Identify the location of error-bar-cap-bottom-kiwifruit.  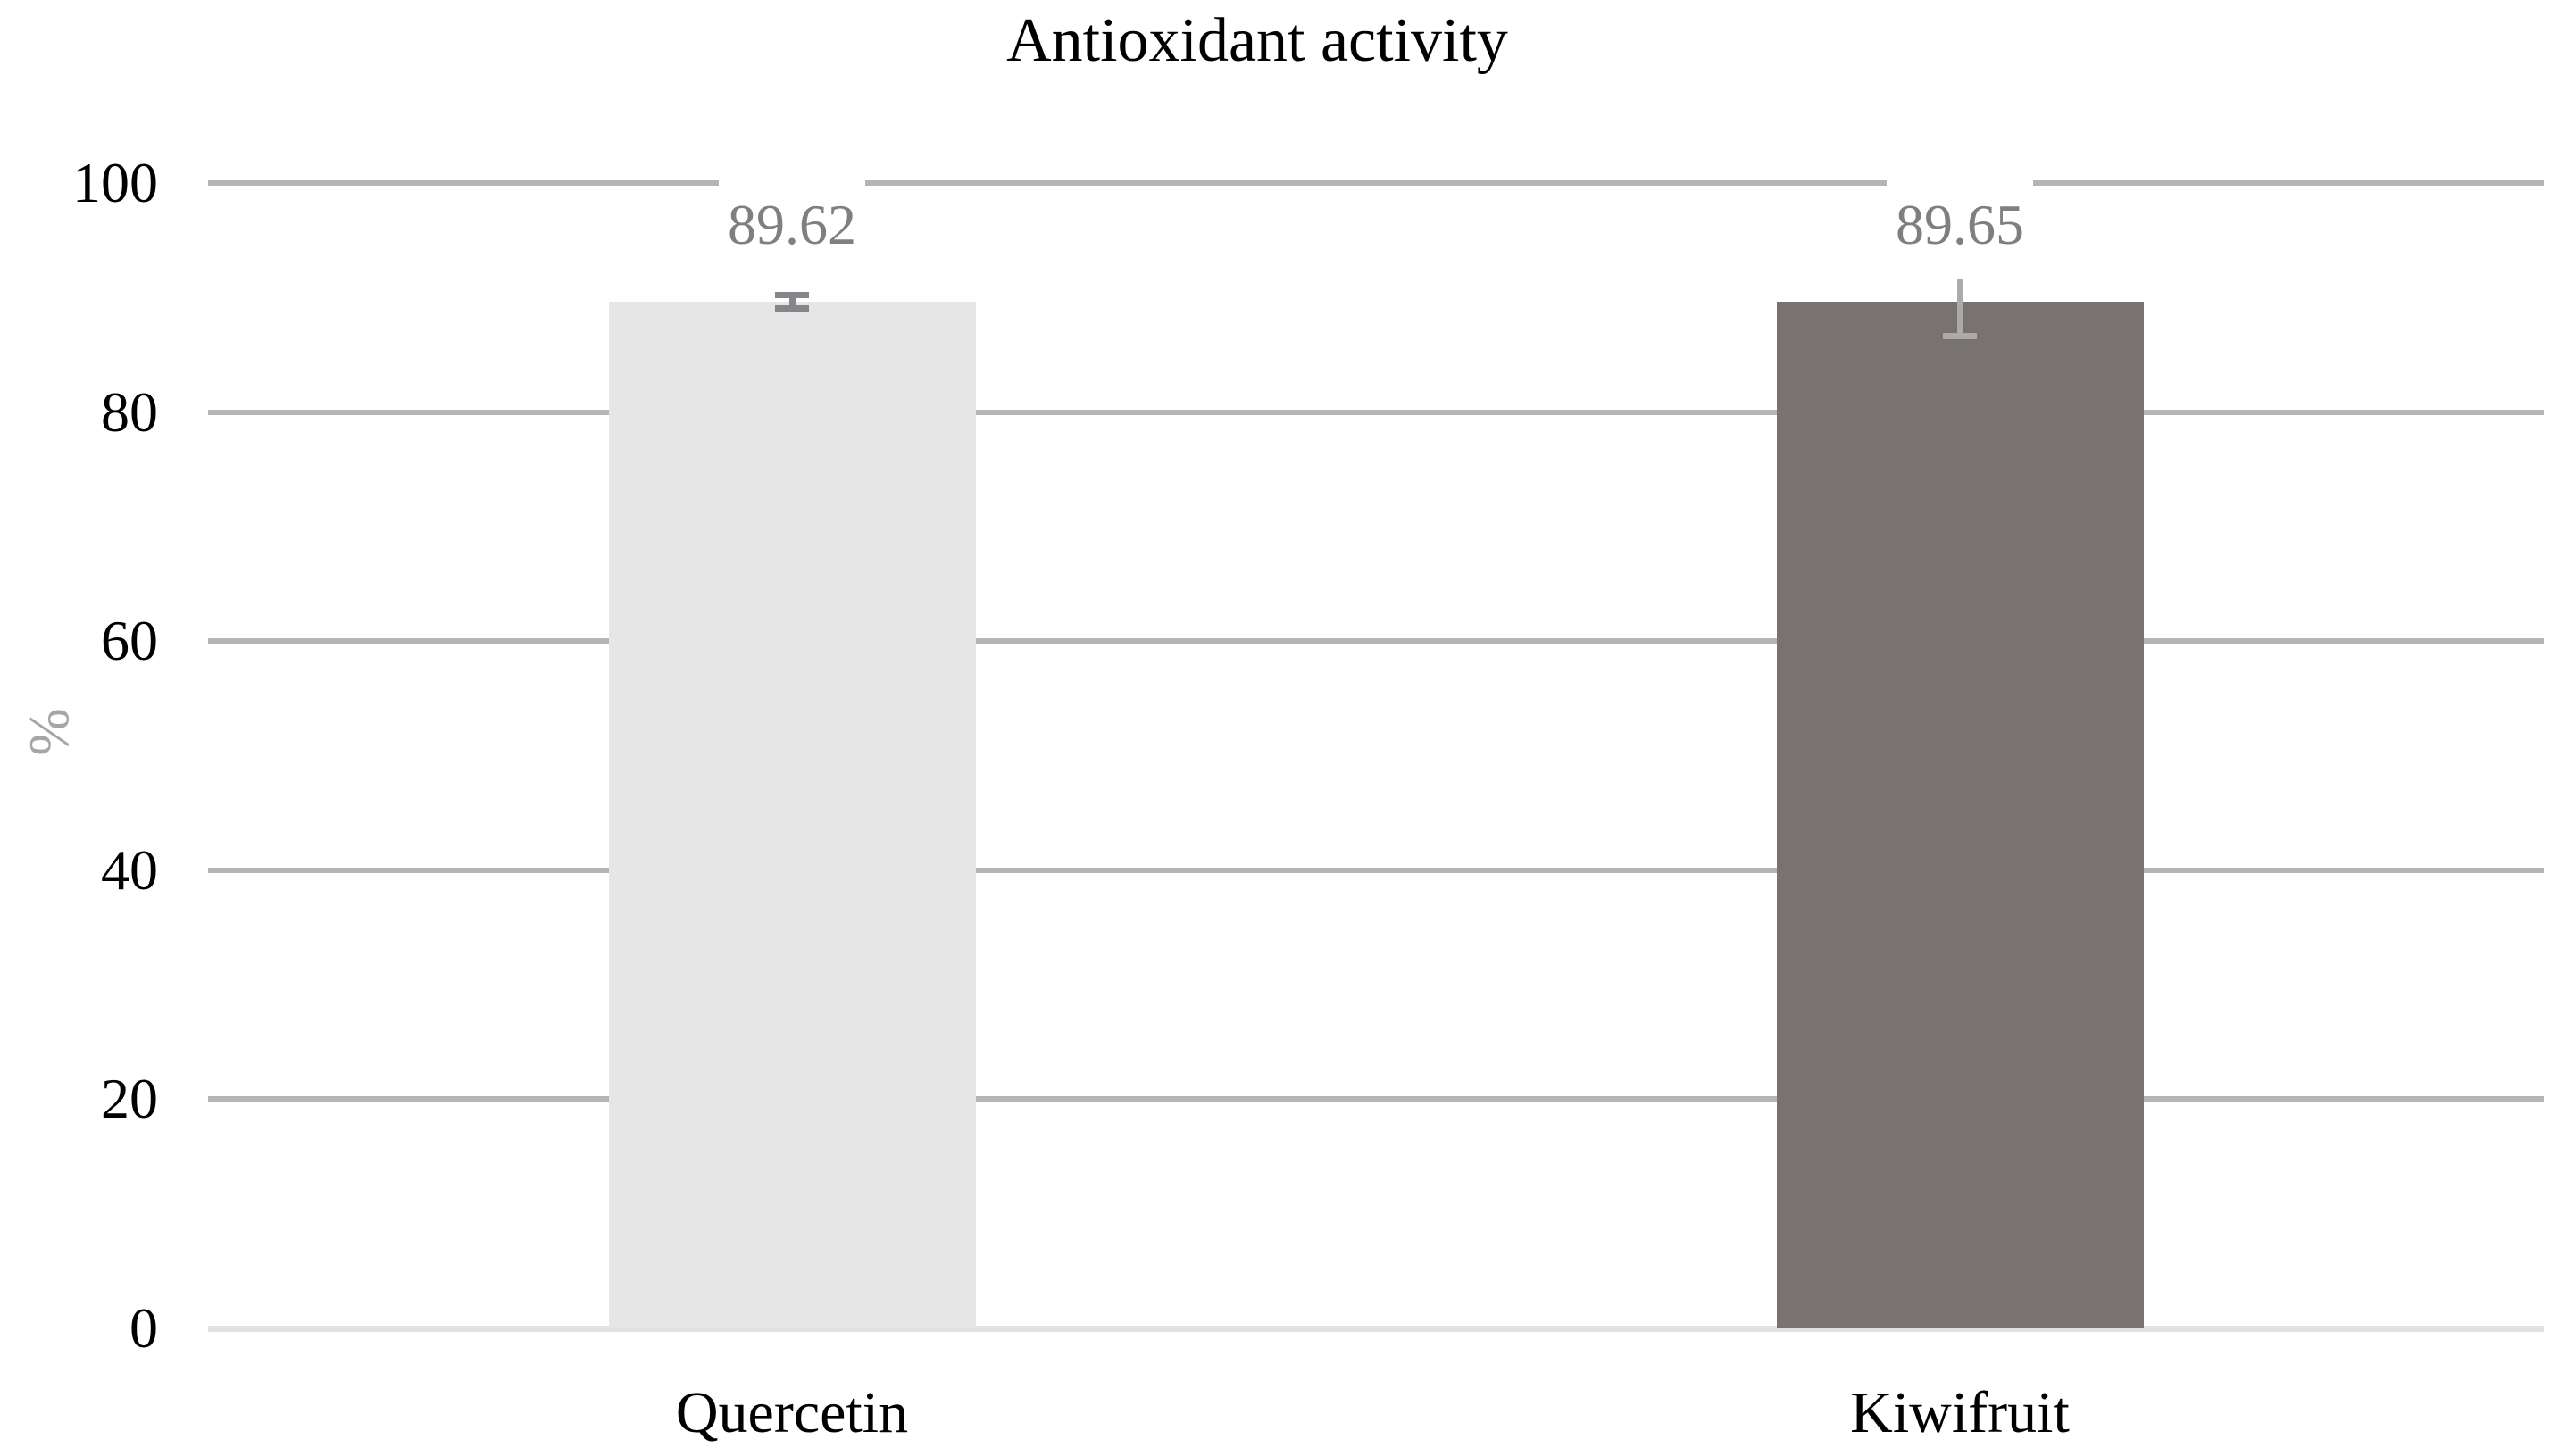
(1960, 336).